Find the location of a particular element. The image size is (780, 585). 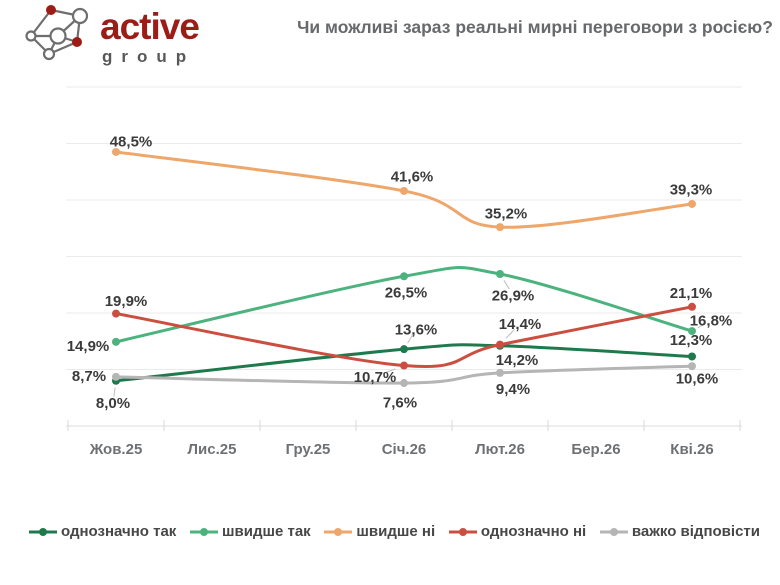

legend-label: швидше ні is located at coordinates (396, 531).